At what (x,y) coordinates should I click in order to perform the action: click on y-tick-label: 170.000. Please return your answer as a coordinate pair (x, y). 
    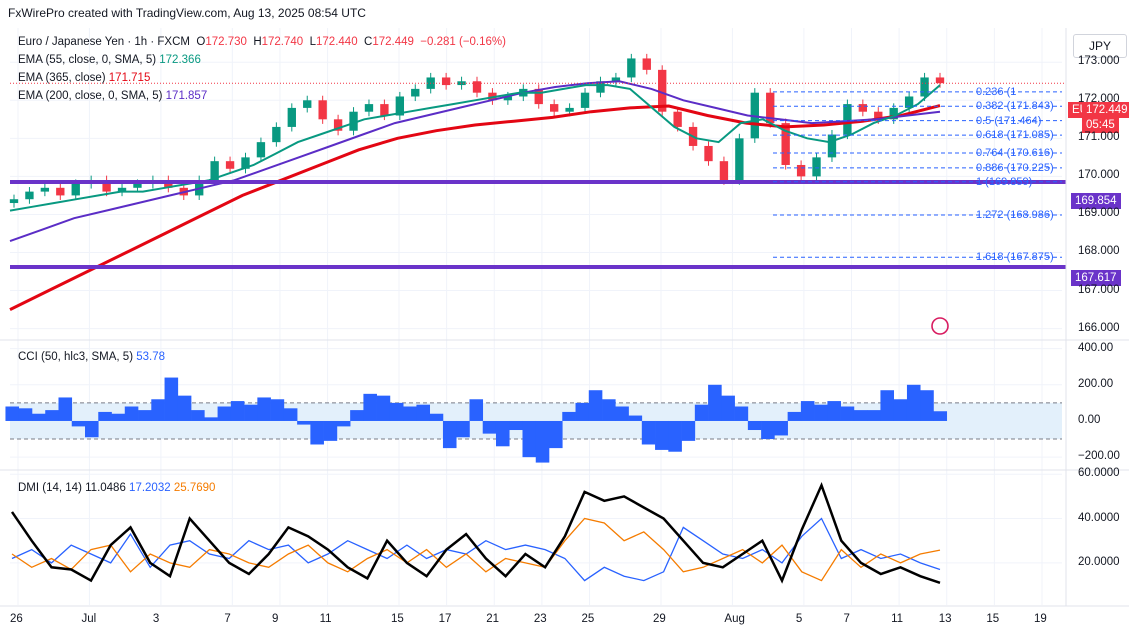
    Looking at the image, I should click on (1099, 175).